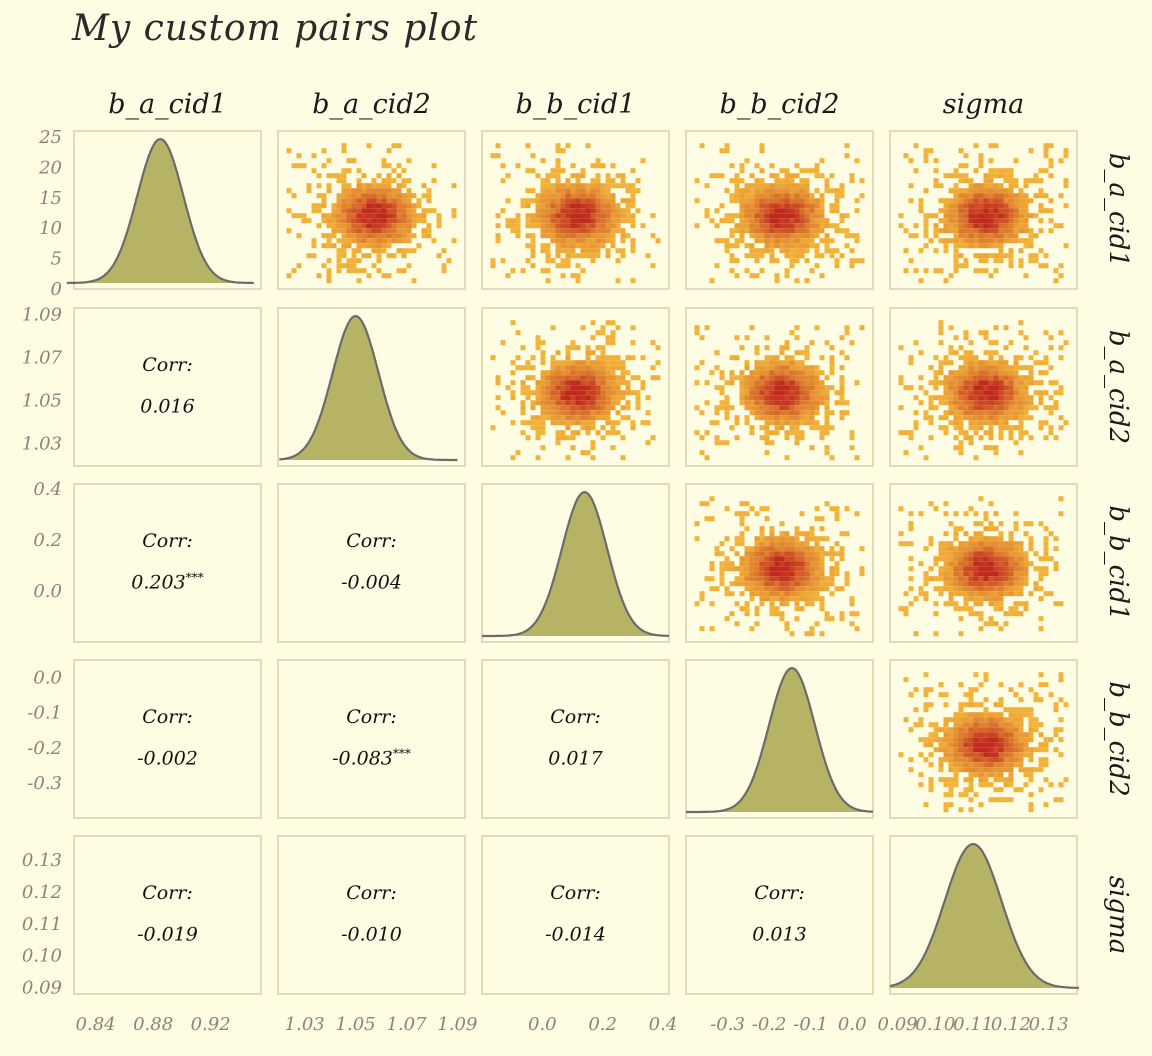 This screenshot has height=1056, width=1152. What do you see at coordinates (42, 314) in the screenshot?
I see `y-tick-label: 1.09` at bounding box center [42, 314].